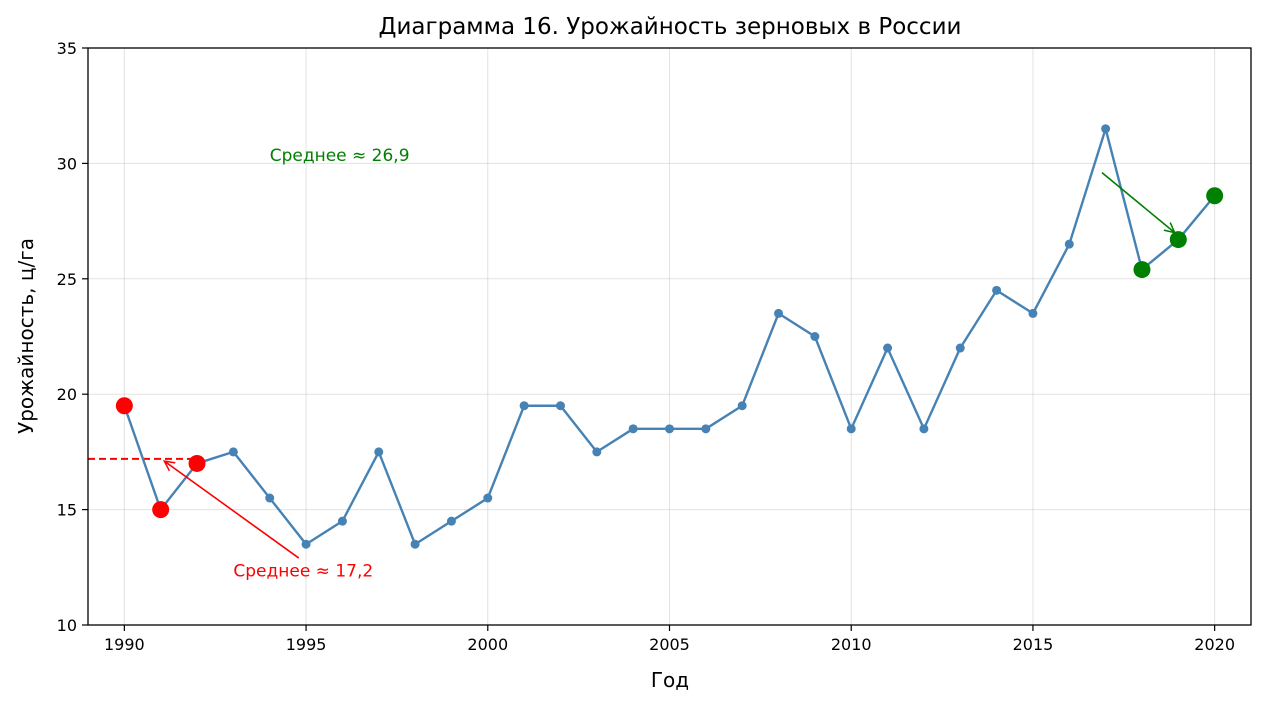 The image size is (1265, 707). I want to click on x-tick-label: 1990, so click(124, 644).